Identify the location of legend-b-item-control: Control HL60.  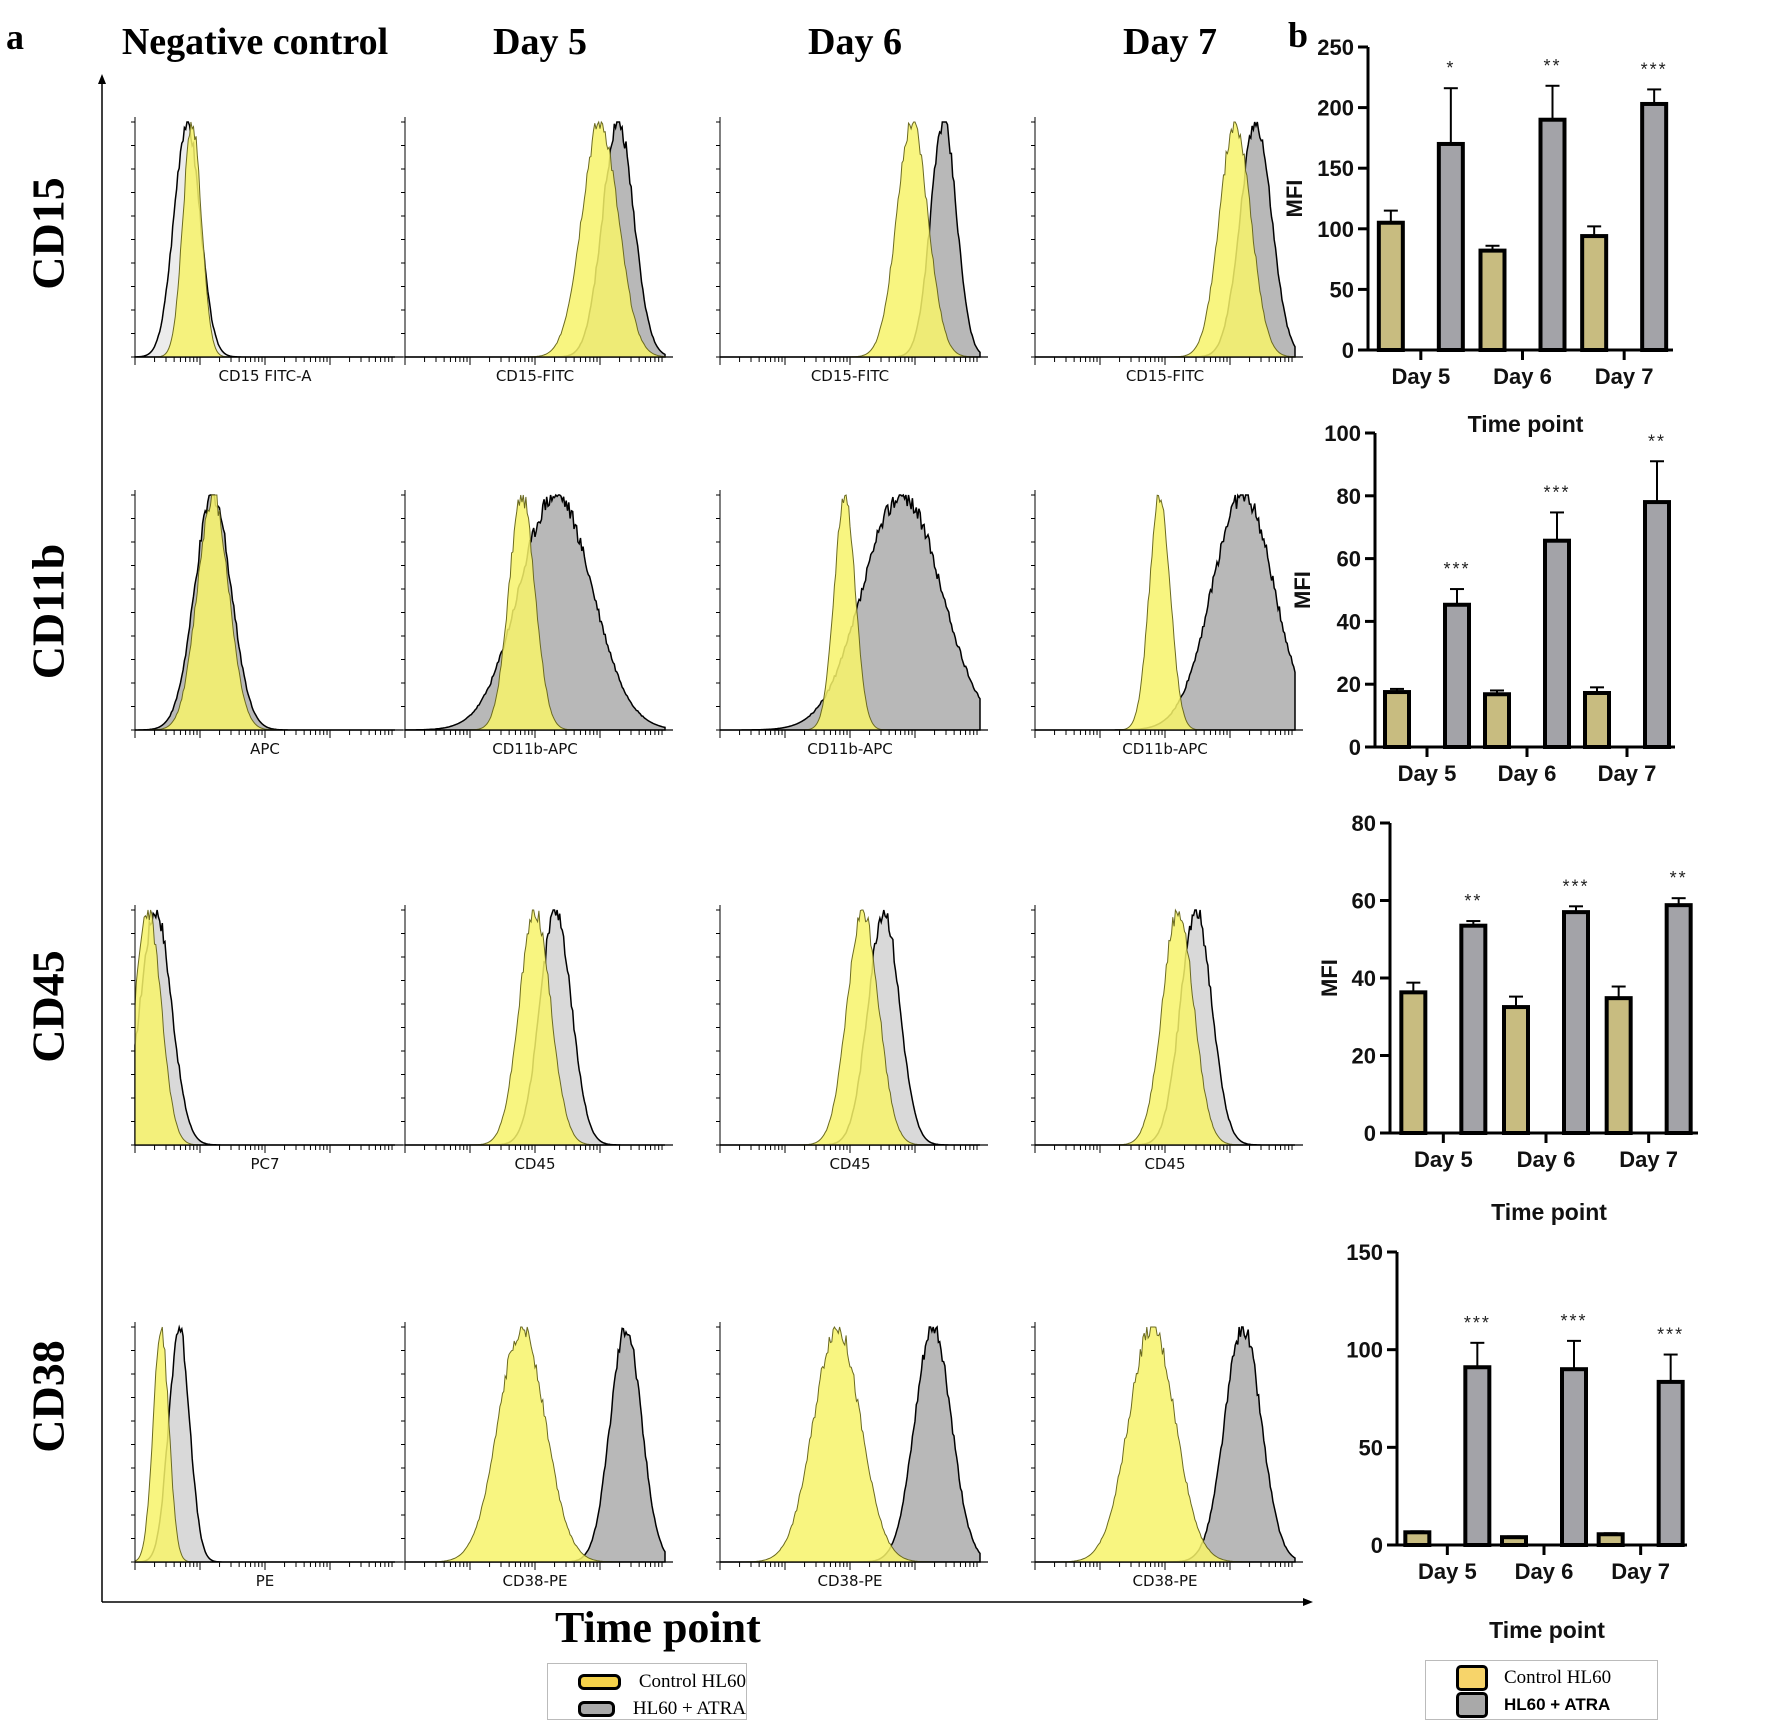
(1556, 1677).